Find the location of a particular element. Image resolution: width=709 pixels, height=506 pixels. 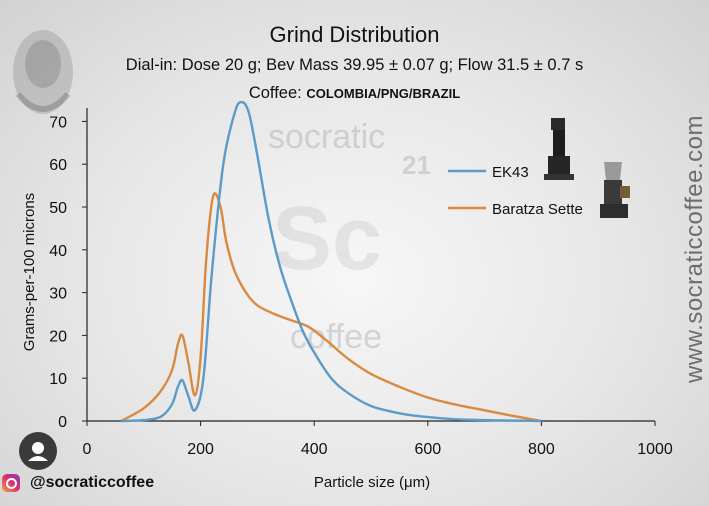

y-axis-label: Grams-per-100 microns is located at coordinates (29, 272).